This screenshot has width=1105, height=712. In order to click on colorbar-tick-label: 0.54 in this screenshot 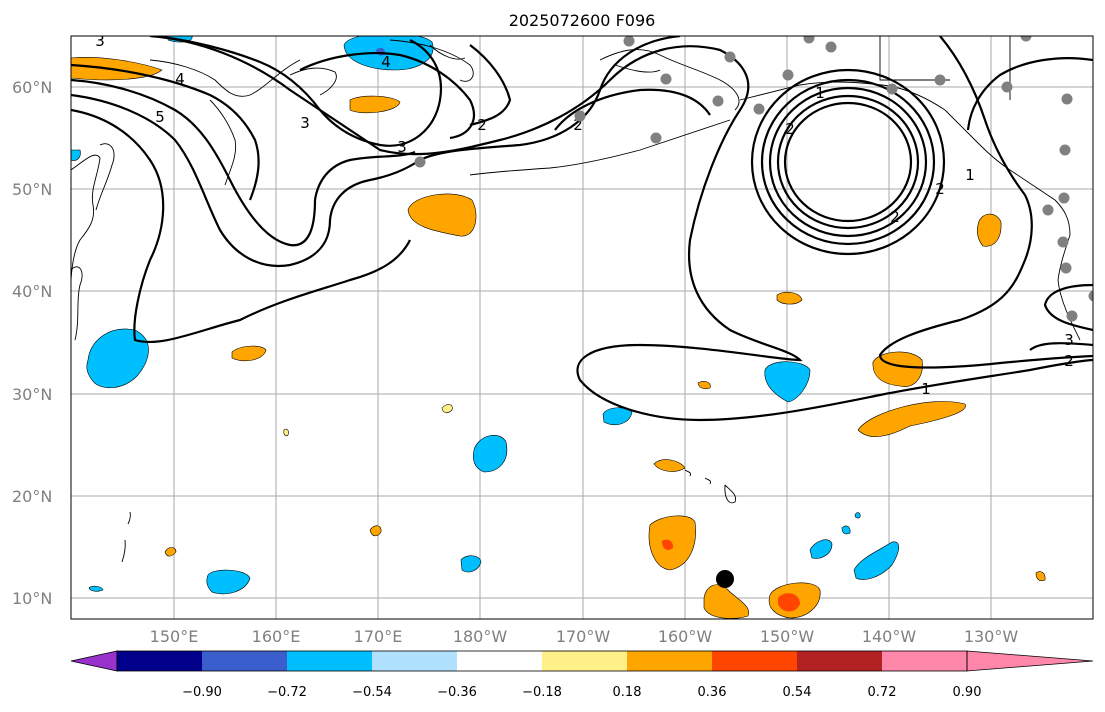, I will do `click(797, 692)`.